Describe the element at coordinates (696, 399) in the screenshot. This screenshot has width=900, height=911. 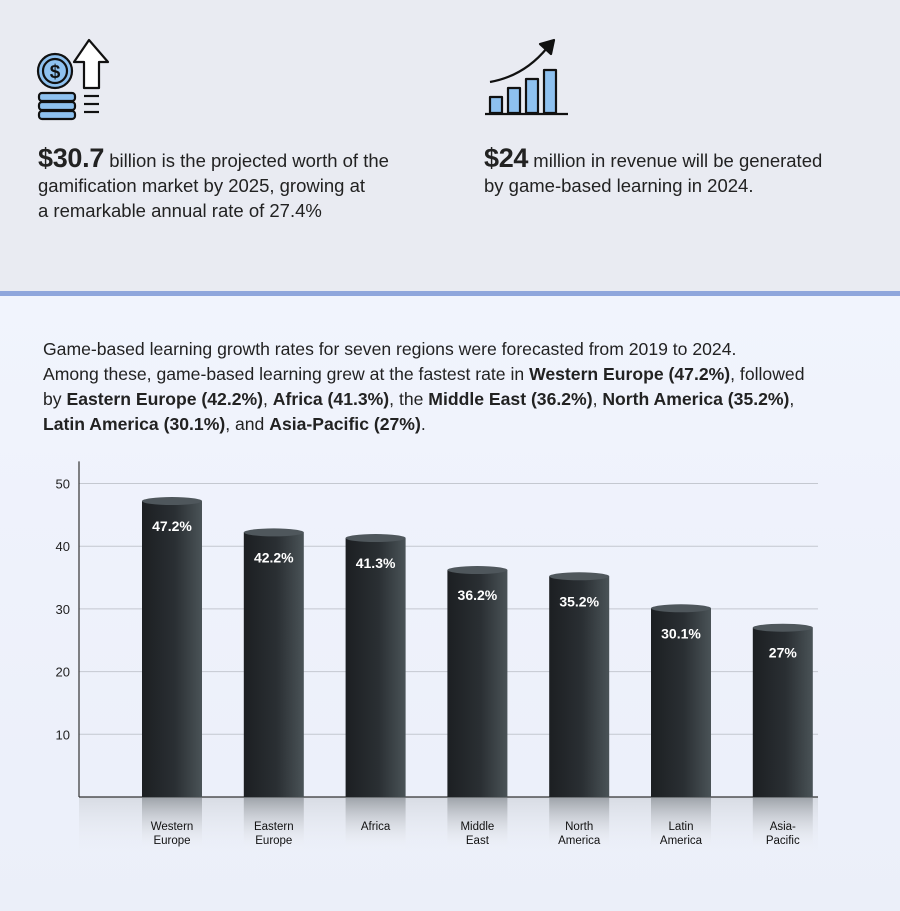
I see `region-highlight: North America (35.2%)` at that location.